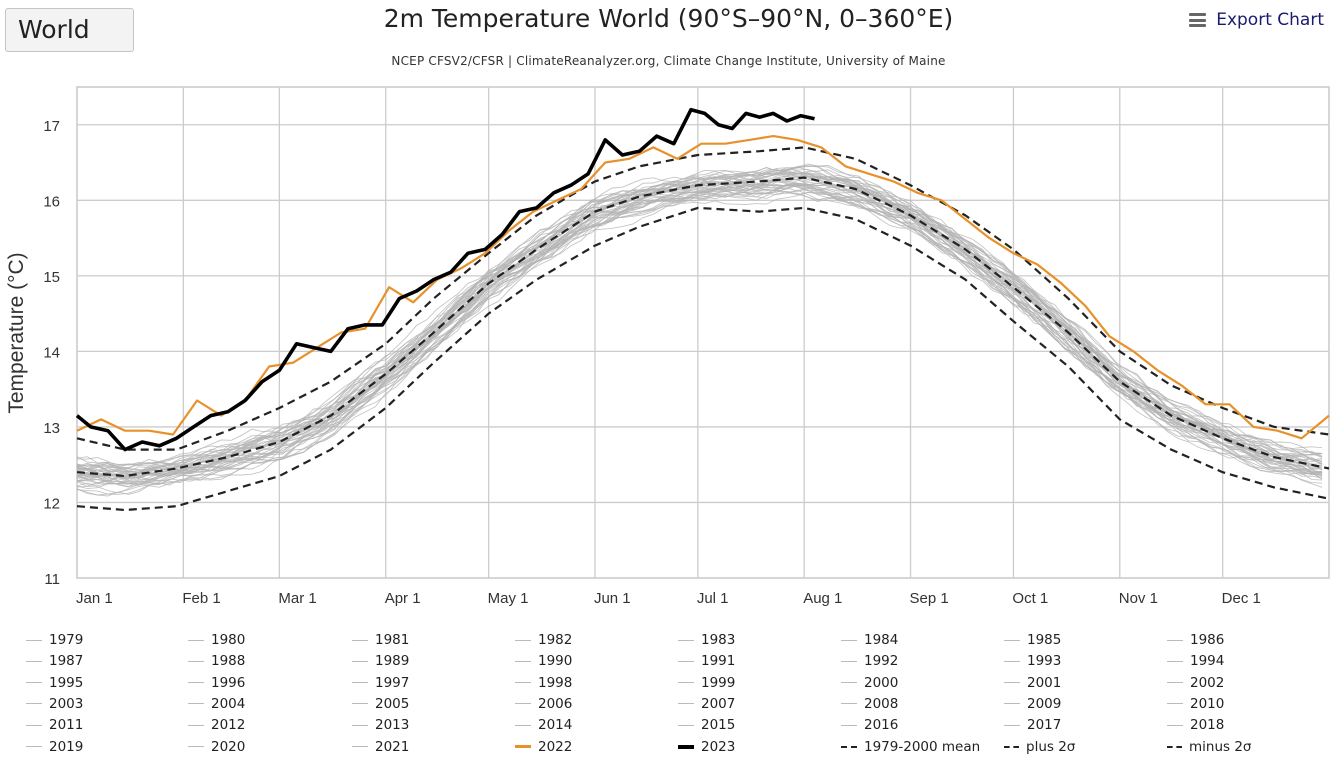  I want to click on x-tick-label: Oct 1, so click(1030, 598).